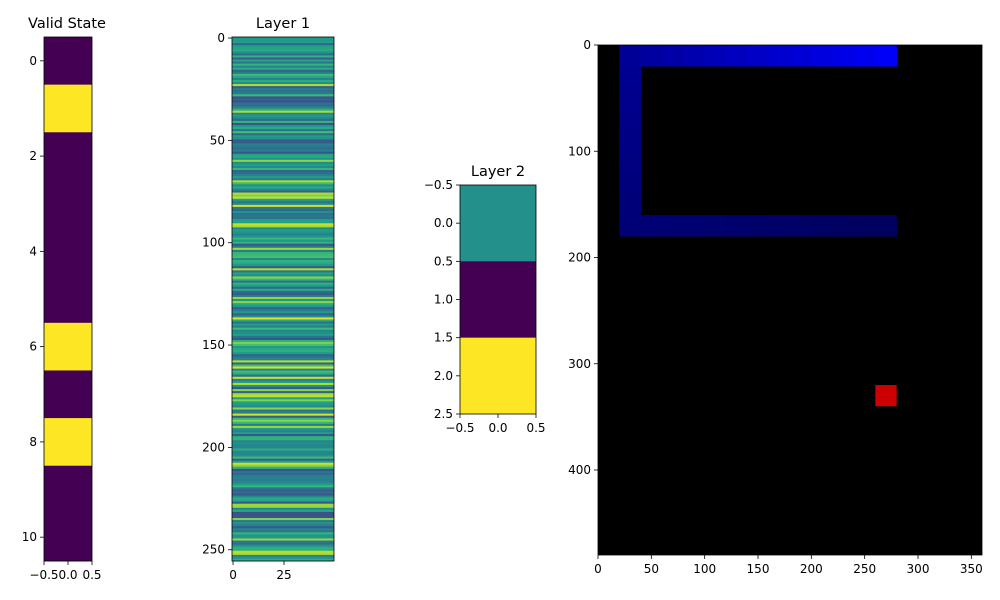  What do you see at coordinates (33, 61) in the screenshot?
I see `valid-state-ytick-label: 0` at bounding box center [33, 61].